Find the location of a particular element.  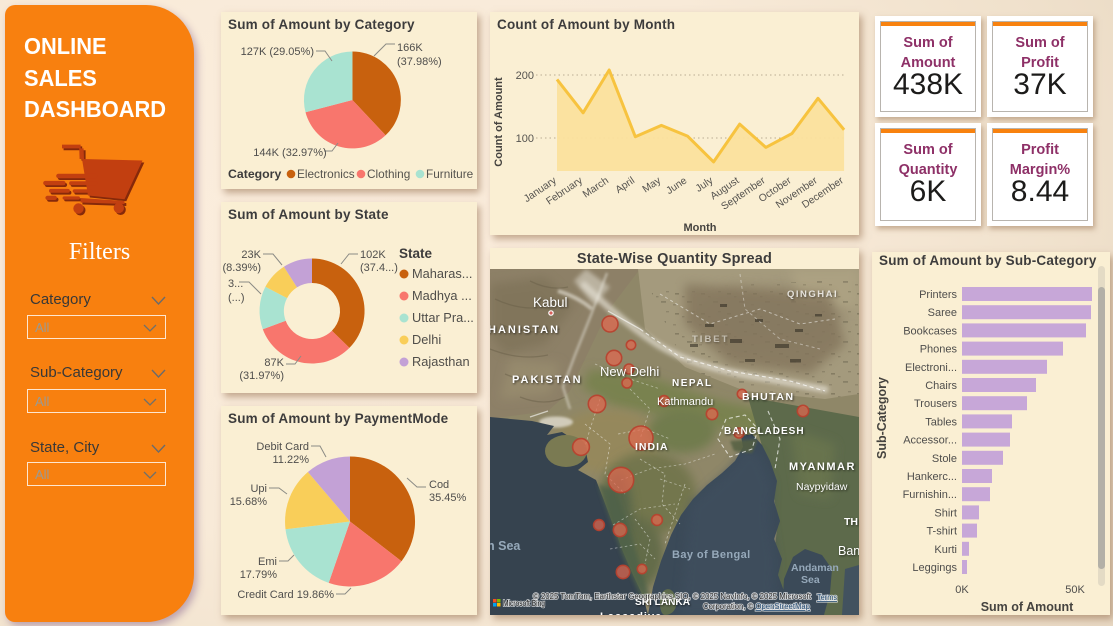

svg-text: Furniture is located at coordinates (450, 174).